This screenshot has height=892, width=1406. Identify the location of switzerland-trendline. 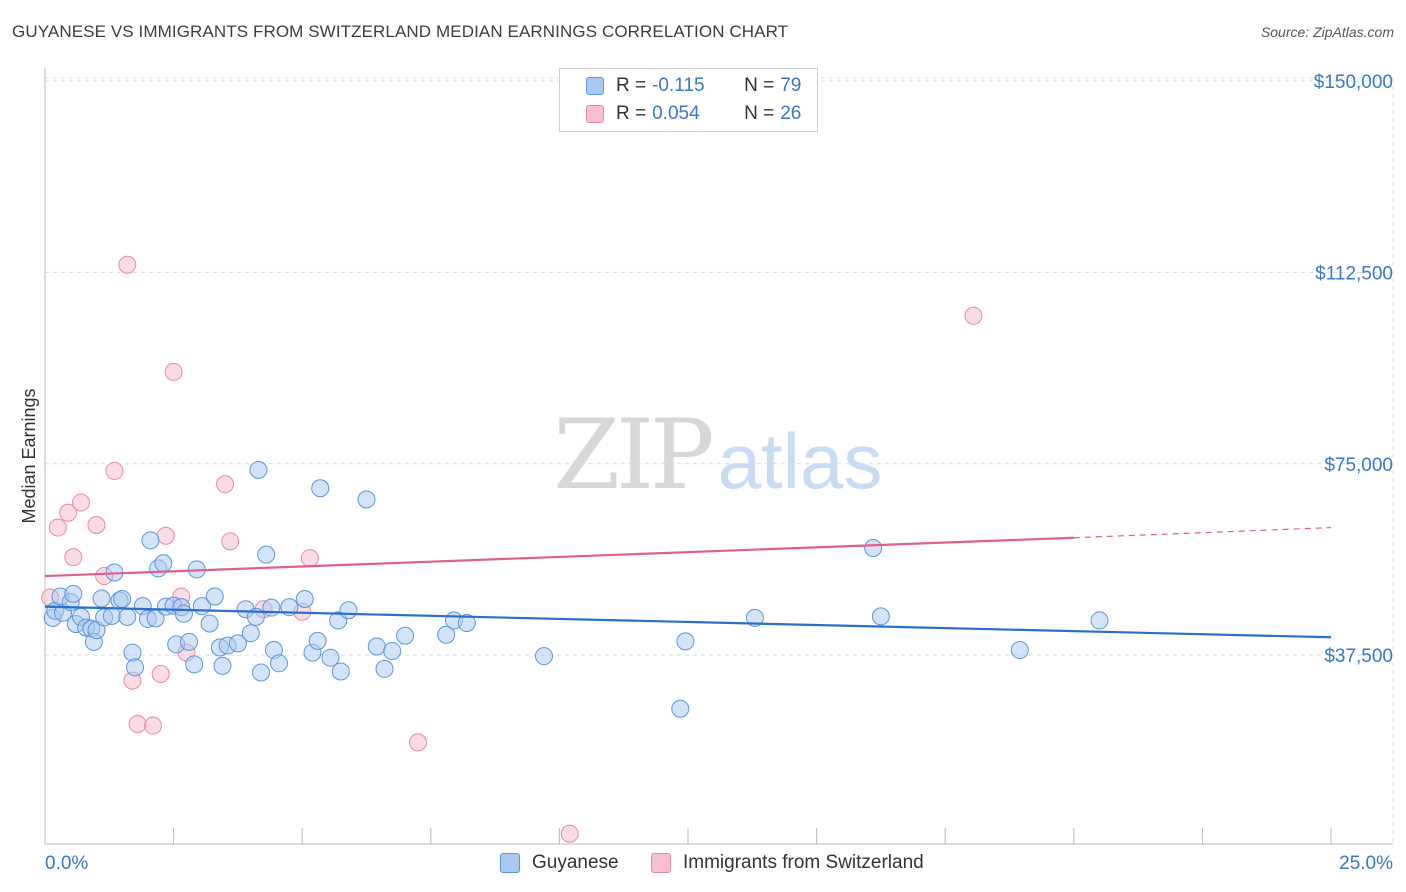
(559, 557).